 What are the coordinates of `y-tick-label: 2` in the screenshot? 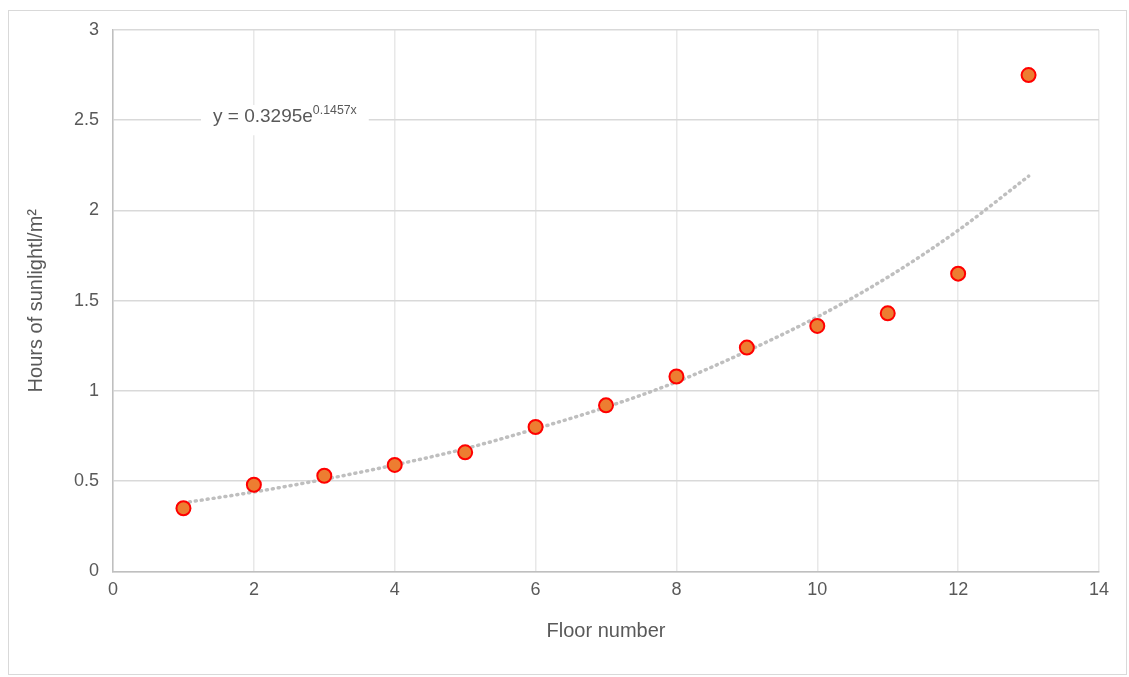 It's located at (94, 209).